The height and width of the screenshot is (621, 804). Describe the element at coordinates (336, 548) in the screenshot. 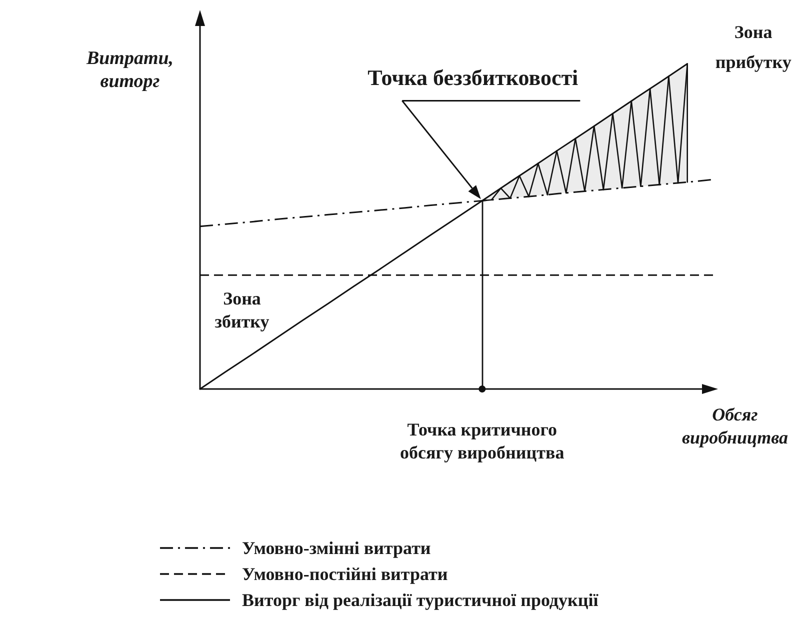

I see `legend-label: Умовно-змінні витрати` at that location.